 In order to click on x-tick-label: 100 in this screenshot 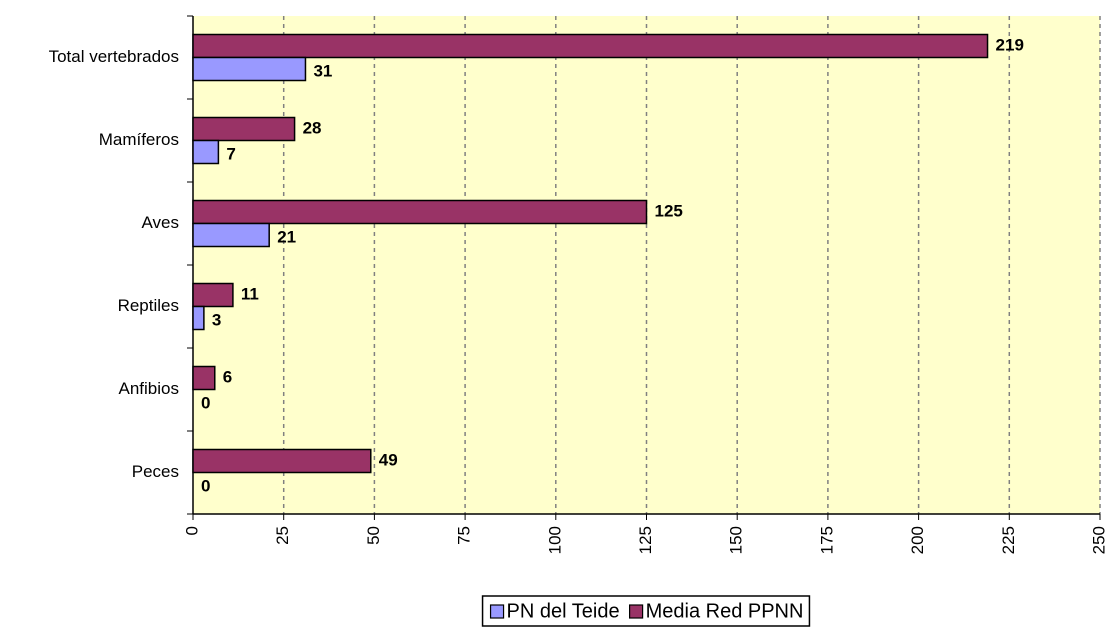, I will do `click(554, 540)`.